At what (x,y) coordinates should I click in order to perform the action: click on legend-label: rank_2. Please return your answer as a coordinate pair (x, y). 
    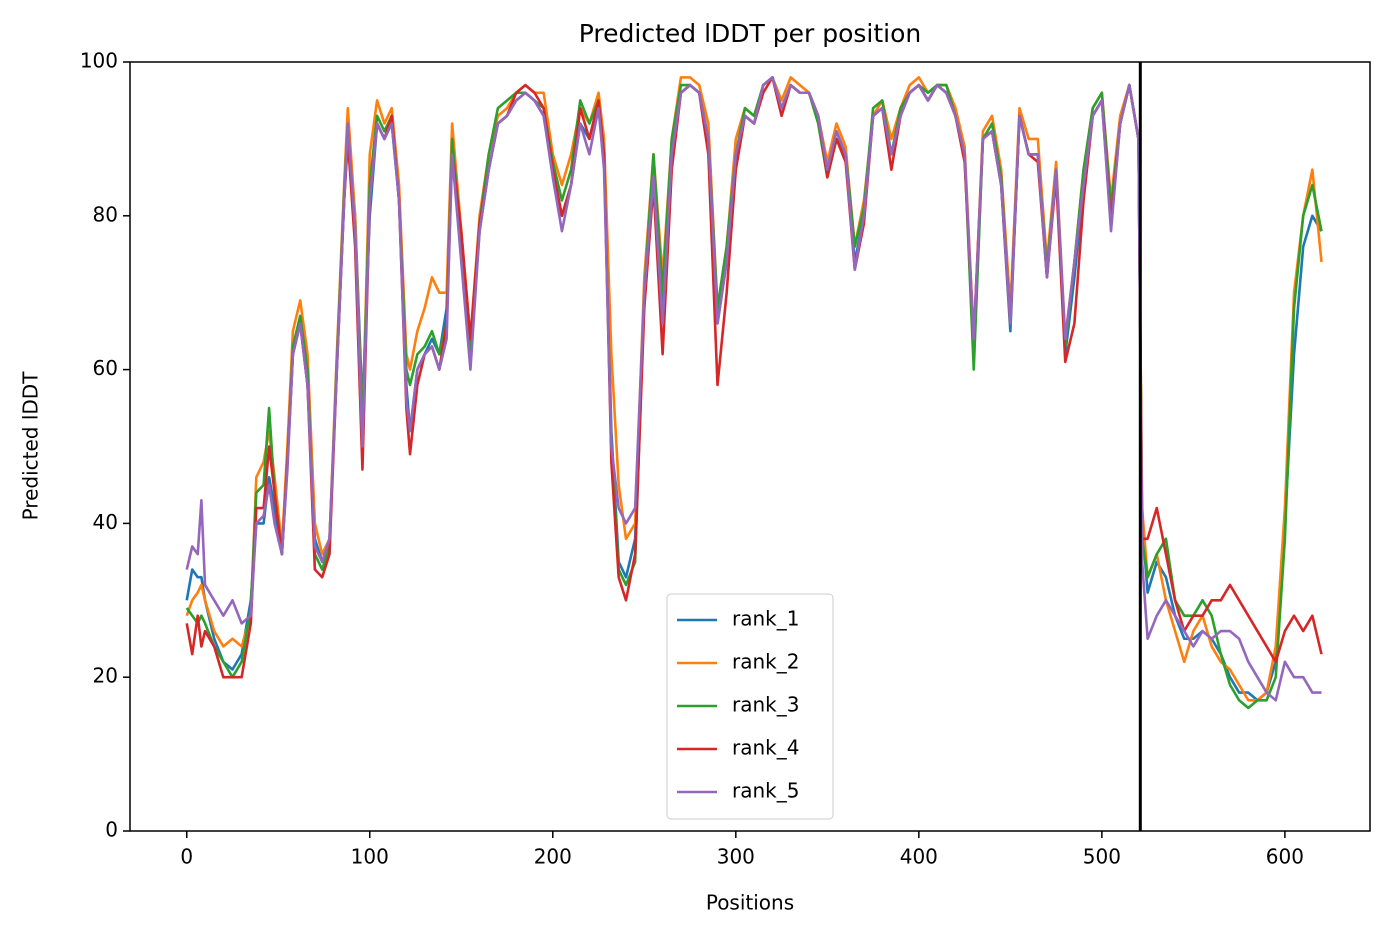
    Looking at the image, I should click on (765, 662).